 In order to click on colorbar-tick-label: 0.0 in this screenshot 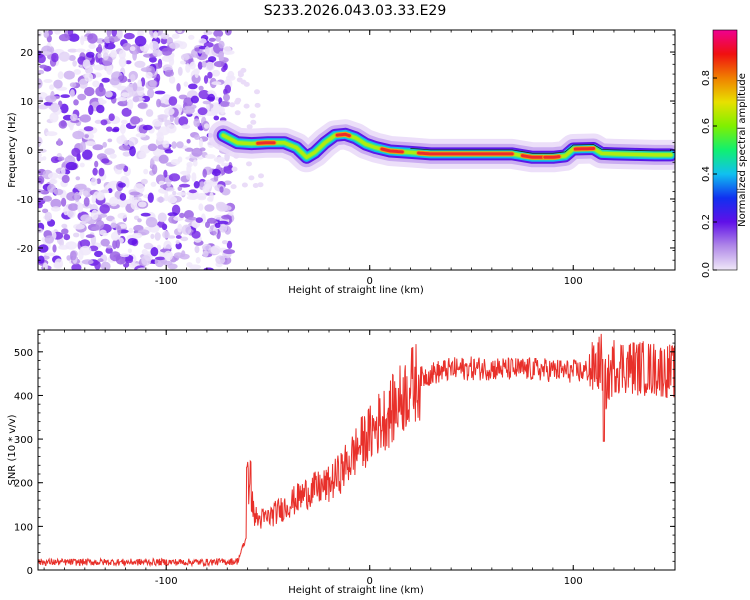, I will do `click(706, 270)`.